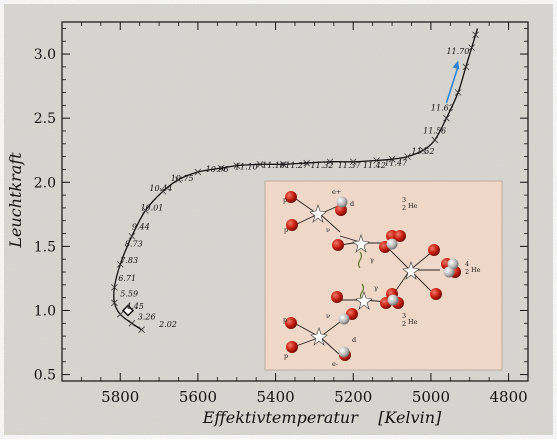 The image size is (557, 443). Describe the element at coordinates (45, 55) in the screenshot. I see `y-tick-label: 3.0` at that location.